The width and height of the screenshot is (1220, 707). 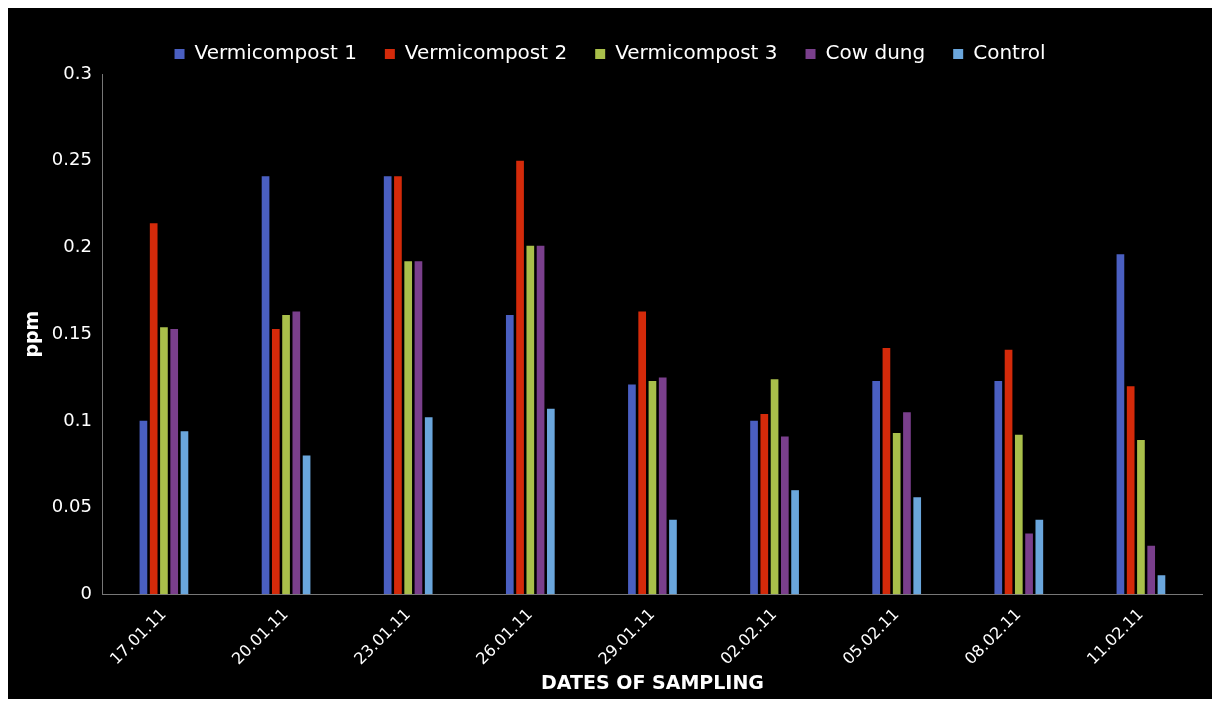 I want to click on legend-label: Vermicompost 1, so click(x=275, y=52).